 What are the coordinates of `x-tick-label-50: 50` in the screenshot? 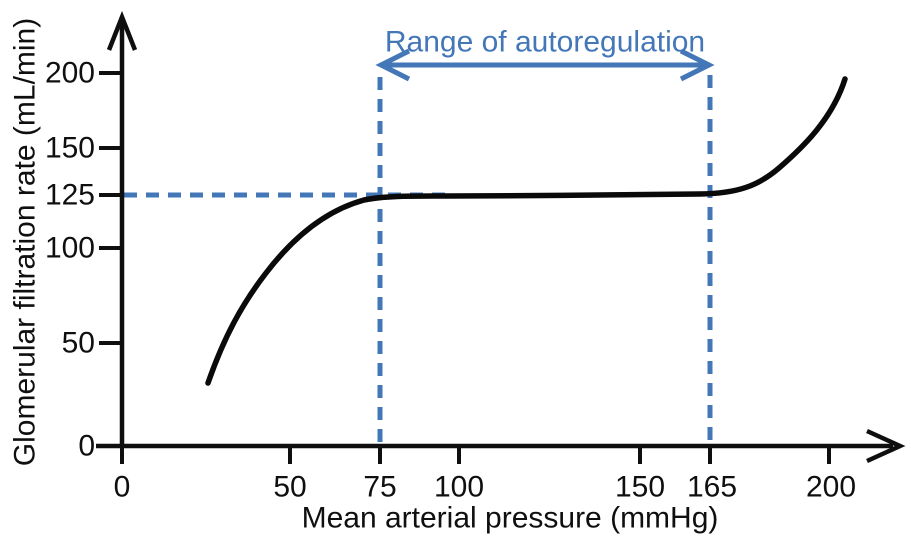 It's located at (289, 487).